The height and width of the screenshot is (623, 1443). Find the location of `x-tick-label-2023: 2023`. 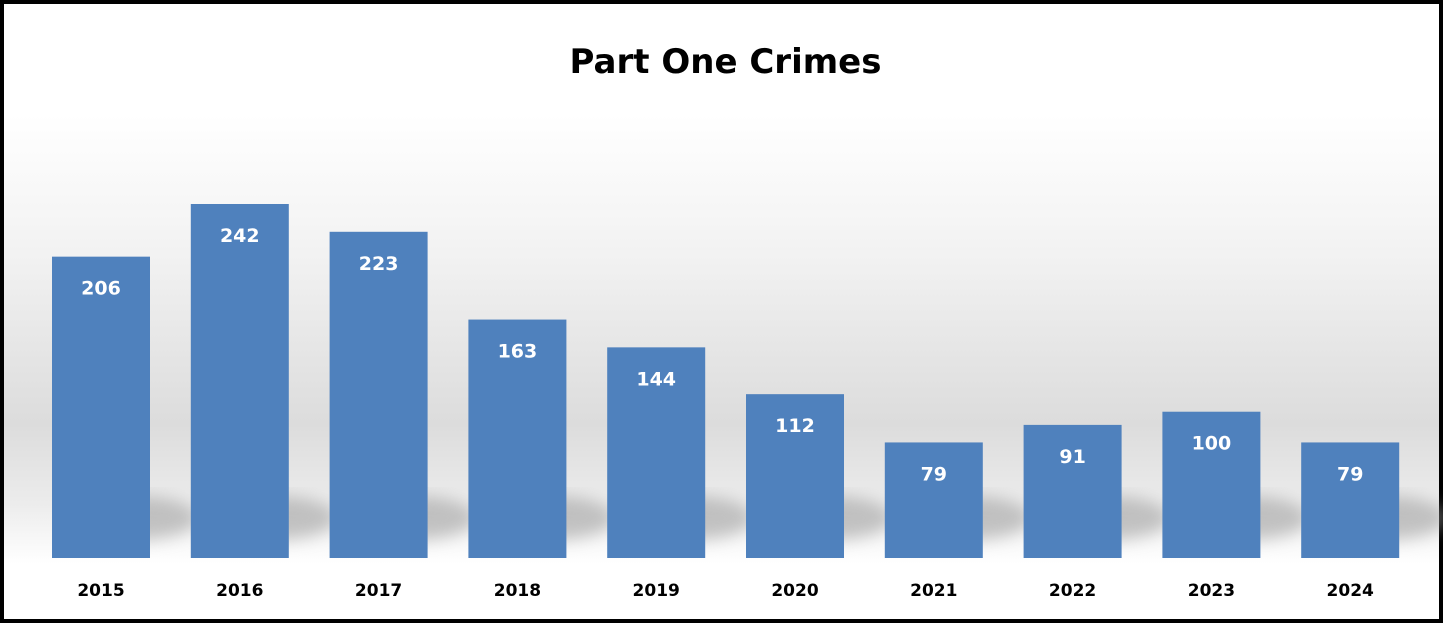

x-tick-label-2023: 2023 is located at coordinates (1211, 591).